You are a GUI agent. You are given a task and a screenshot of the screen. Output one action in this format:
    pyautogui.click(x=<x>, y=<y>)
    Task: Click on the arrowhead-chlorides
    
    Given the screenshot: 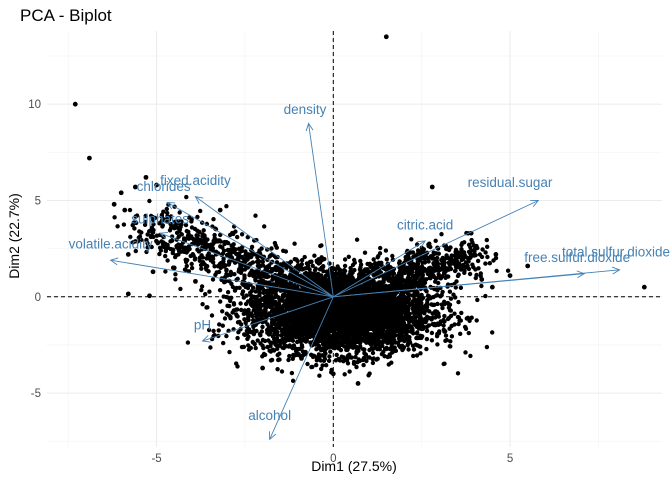 What is the action you would take?
    pyautogui.click(x=171, y=205)
    